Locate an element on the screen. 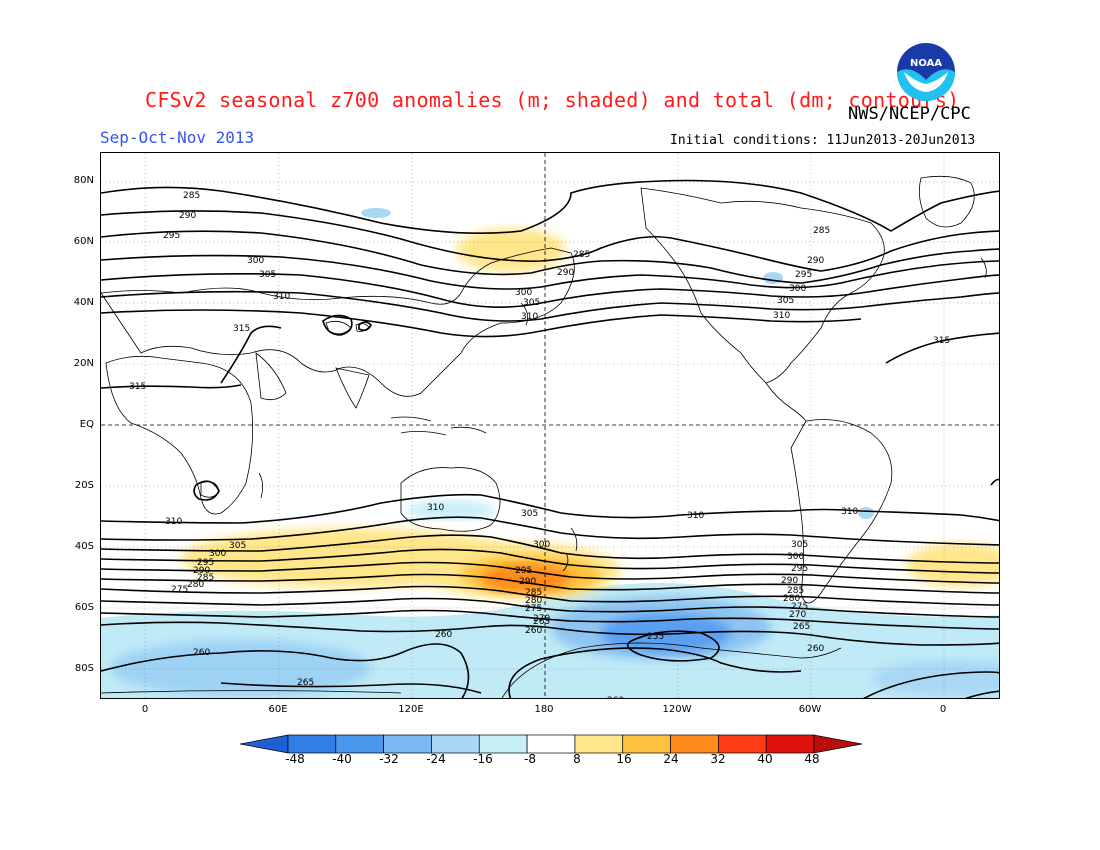 The height and width of the screenshot is (850, 1100). contour-label: 255 is located at coordinates (655, 637).